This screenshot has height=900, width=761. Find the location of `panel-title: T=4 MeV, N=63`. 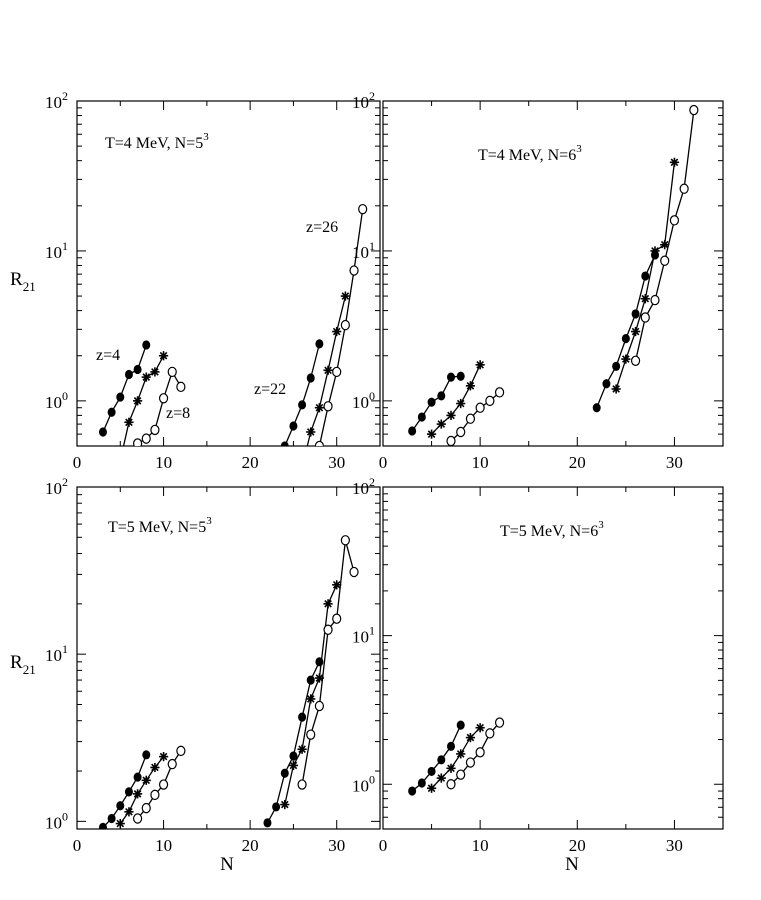

panel-title: T=4 MeV, N=63 is located at coordinates (530, 153).